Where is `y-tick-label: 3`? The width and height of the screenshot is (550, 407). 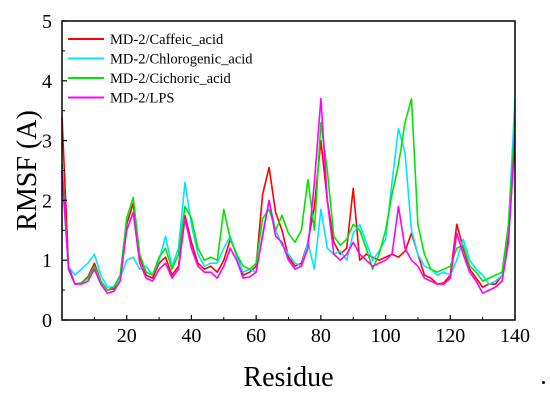
y-tick-label: 3 is located at coordinates (47, 142).